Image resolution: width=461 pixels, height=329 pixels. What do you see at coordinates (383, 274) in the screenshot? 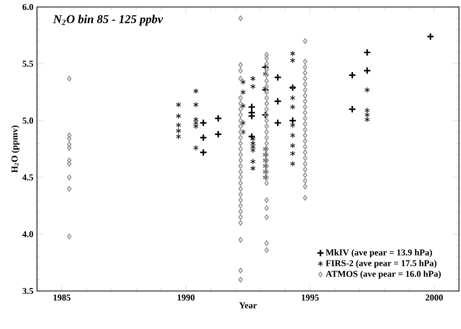
I see `legend-label: ATMOS (ave pear = 16.0 hPa)` at bounding box center [383, 274].